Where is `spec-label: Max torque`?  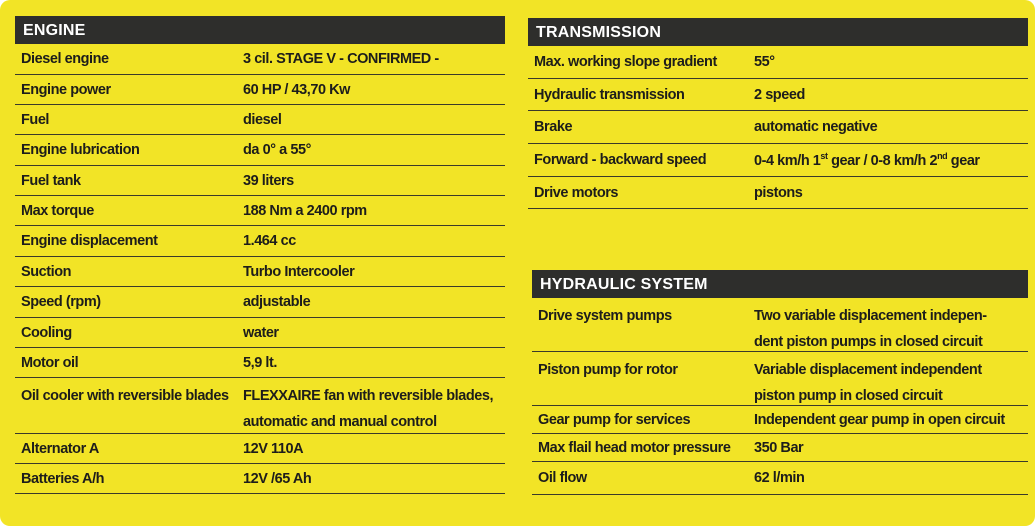
spec-label: Max torque is located at coordinates (129, 211).